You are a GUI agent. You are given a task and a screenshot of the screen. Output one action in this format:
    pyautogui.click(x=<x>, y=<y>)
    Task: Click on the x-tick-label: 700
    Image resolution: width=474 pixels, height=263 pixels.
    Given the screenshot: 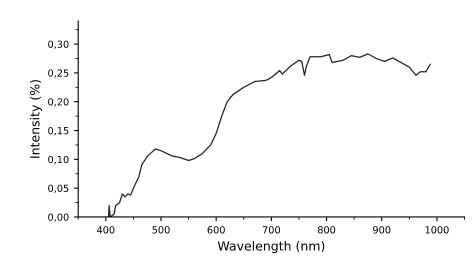 What is the action you would take?
    pyautogui.click(x=271, y=230)
    